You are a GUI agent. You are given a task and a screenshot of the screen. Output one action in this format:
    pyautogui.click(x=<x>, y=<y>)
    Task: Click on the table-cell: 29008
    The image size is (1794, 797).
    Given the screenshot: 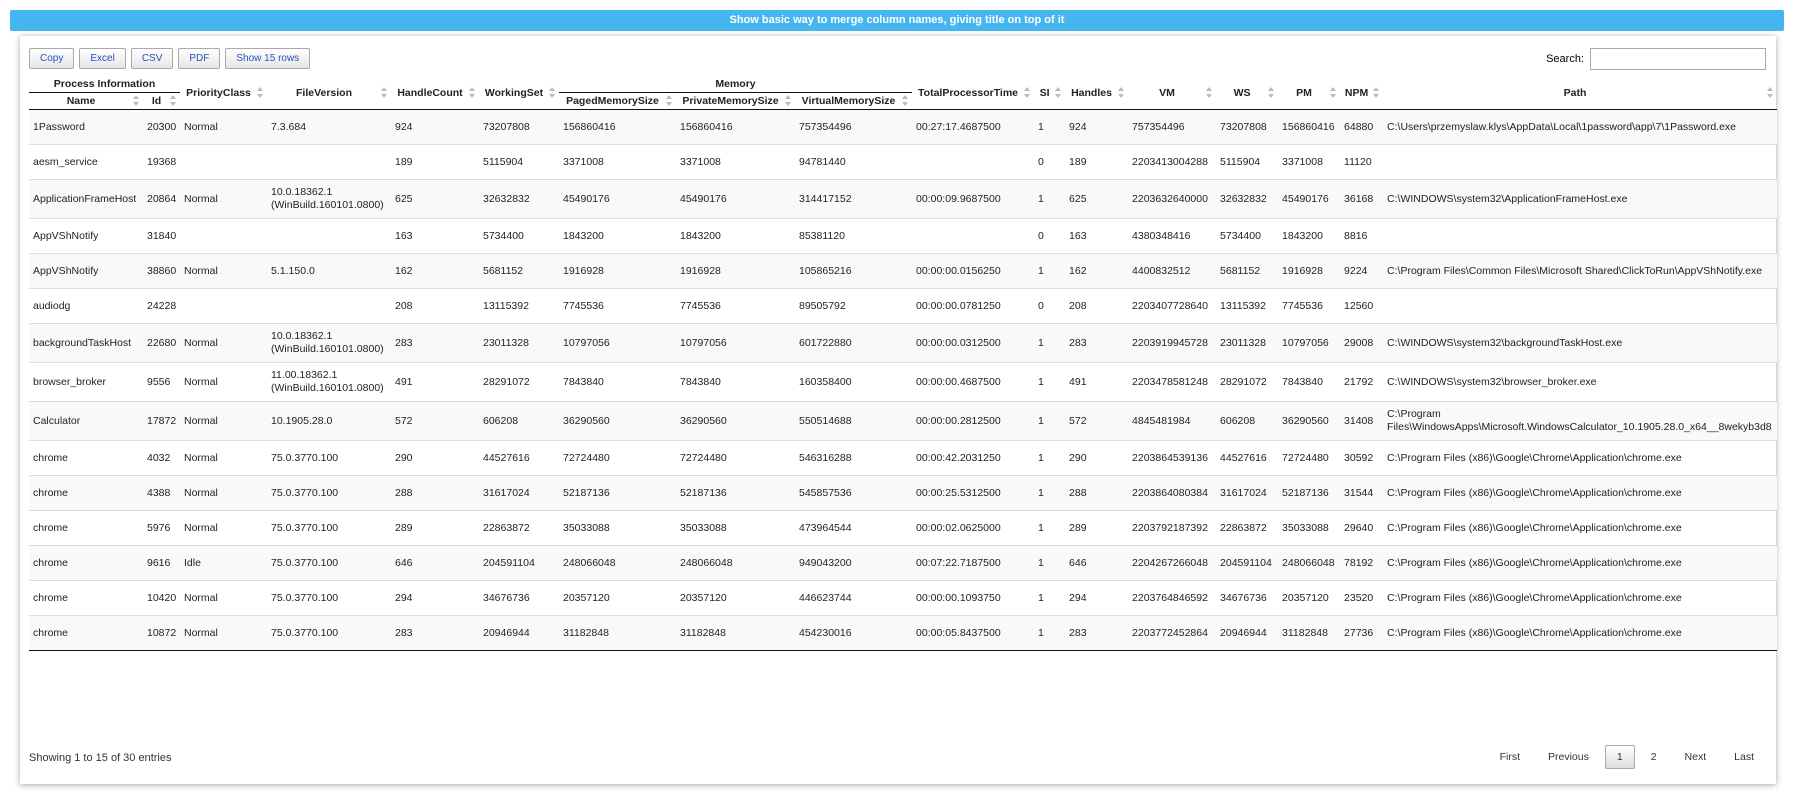 What is the action you would take?
    pyautogui.click(x=1362, y=343)
    